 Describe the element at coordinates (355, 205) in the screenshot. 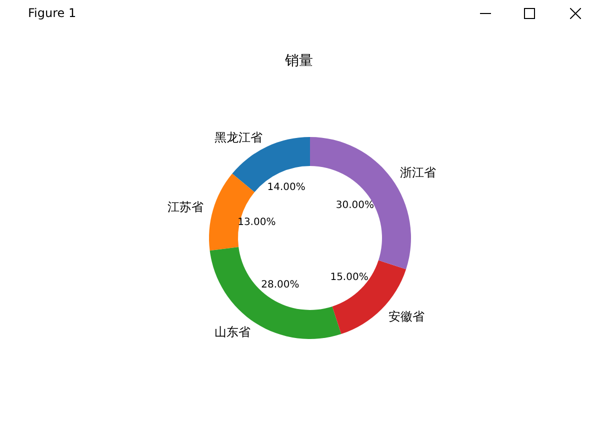

I see `data-label: 30.00%` at that location.